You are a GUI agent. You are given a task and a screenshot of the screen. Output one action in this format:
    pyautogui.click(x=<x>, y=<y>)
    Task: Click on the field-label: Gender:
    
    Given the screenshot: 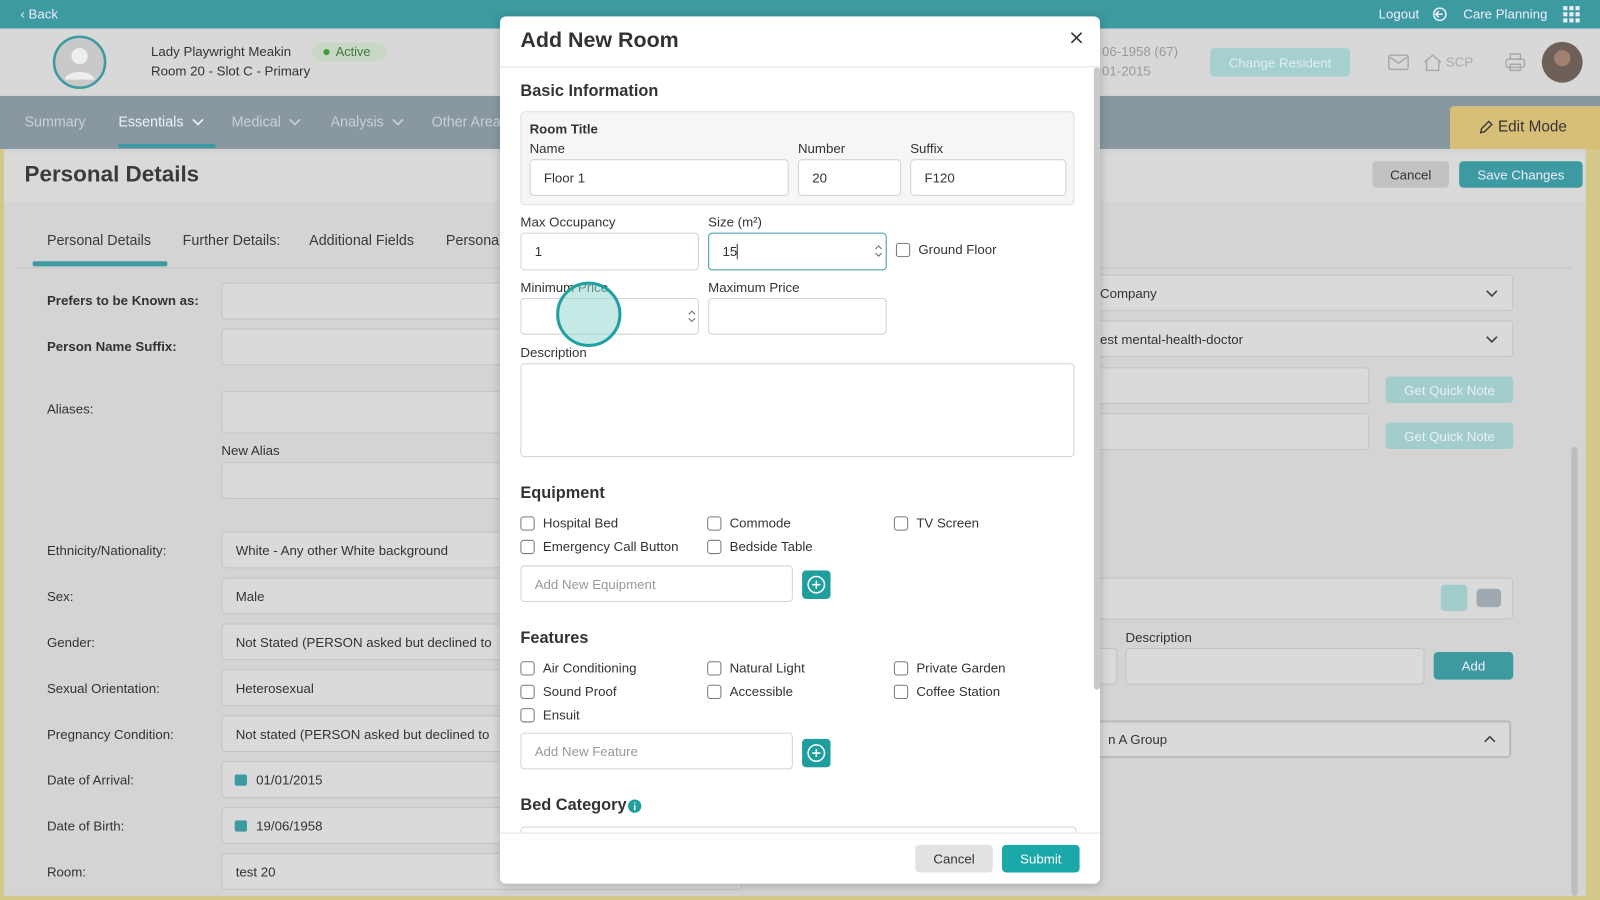 What is the action you would take?
    pyautogui.click(x=70, y=642)
    